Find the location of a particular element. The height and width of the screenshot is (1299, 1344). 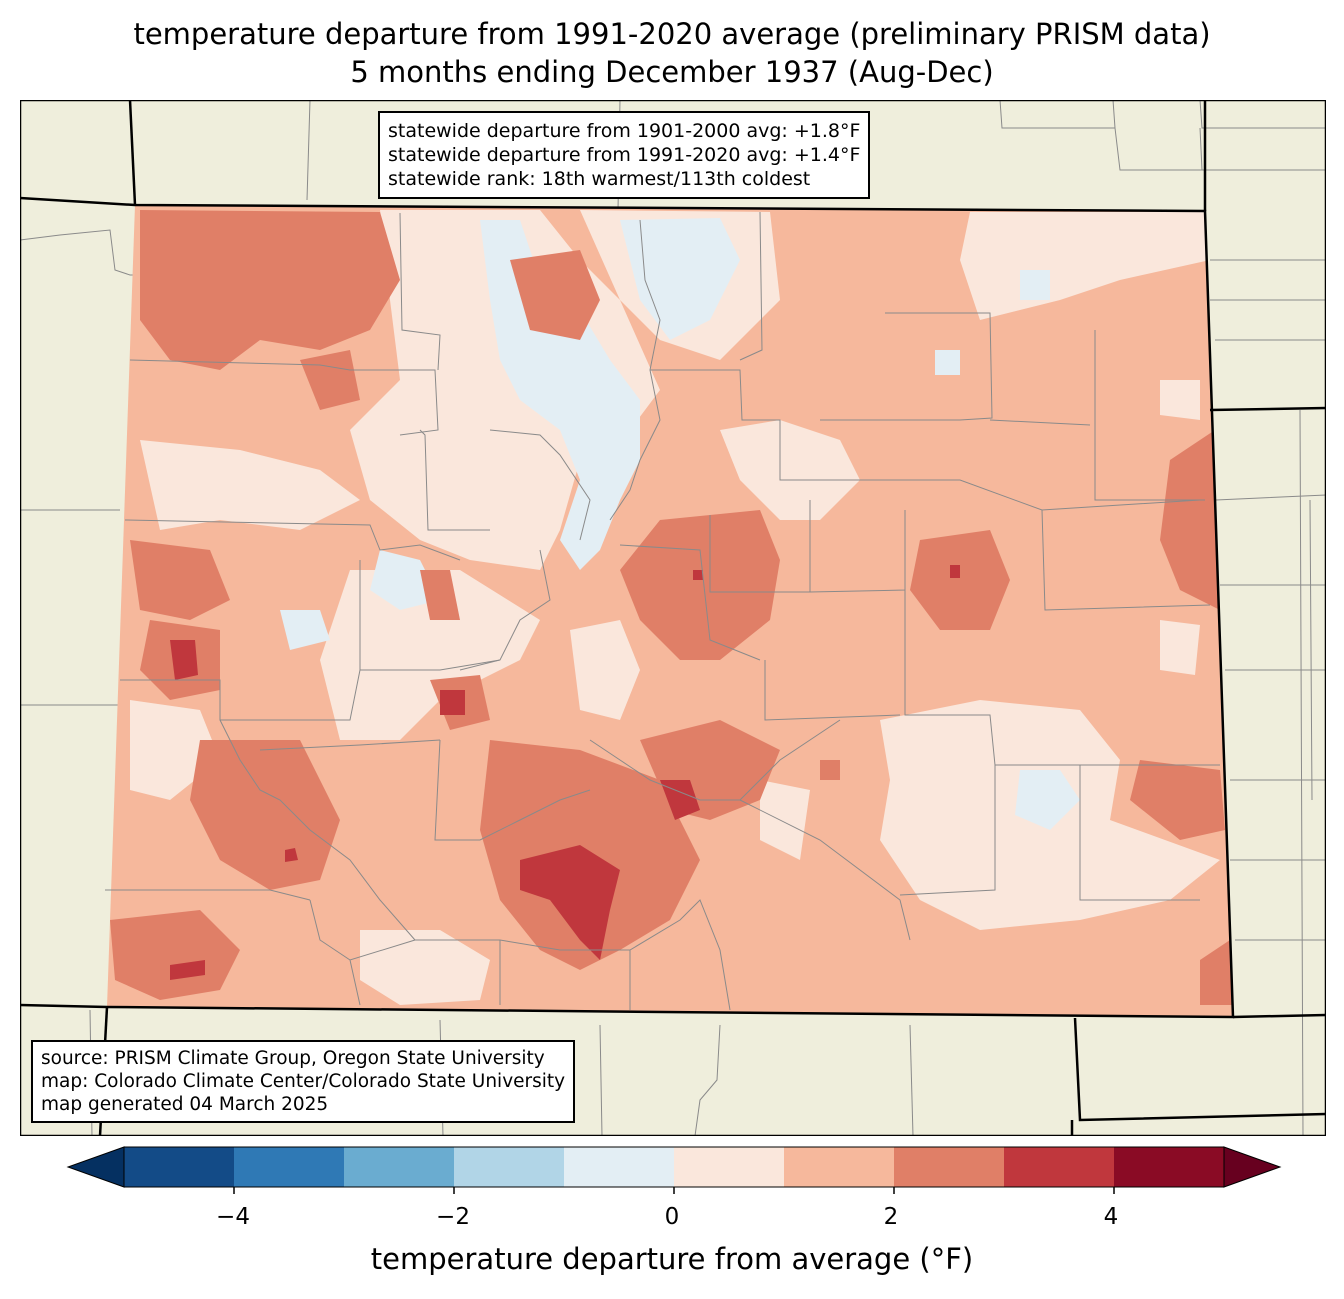

colorbar-tick-4: 4 is located at coordinates (1111, 1217).